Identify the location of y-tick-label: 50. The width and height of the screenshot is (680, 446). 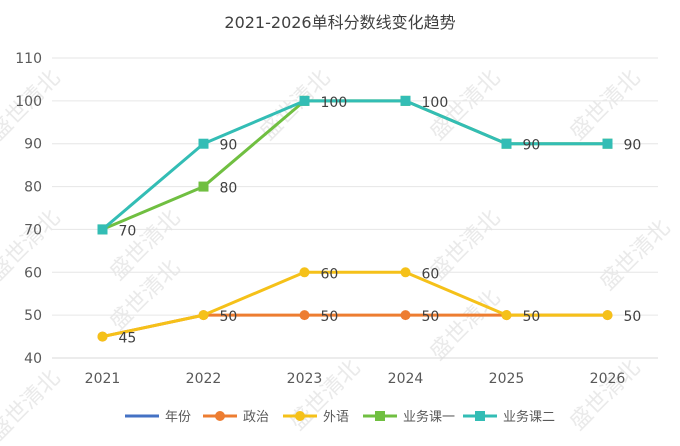
(33, 316).